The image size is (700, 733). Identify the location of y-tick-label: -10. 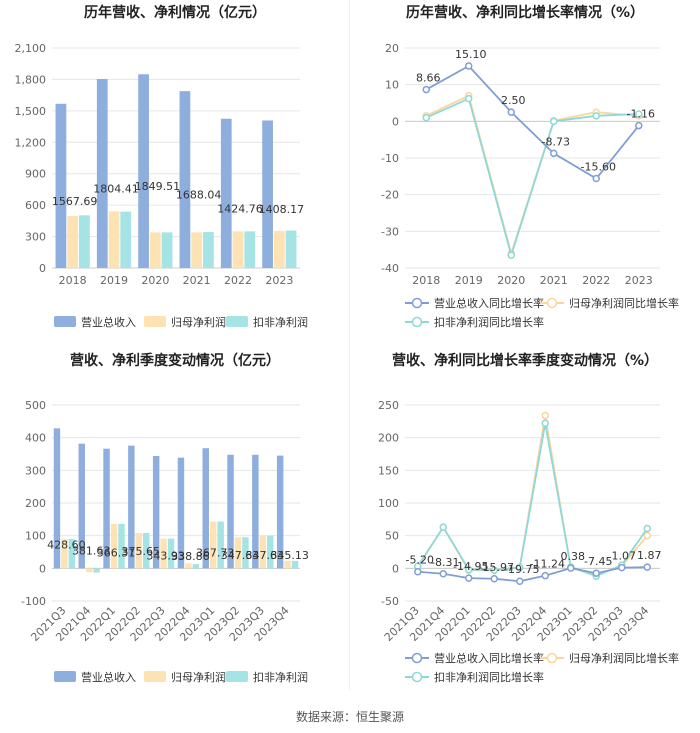
(390, 158).